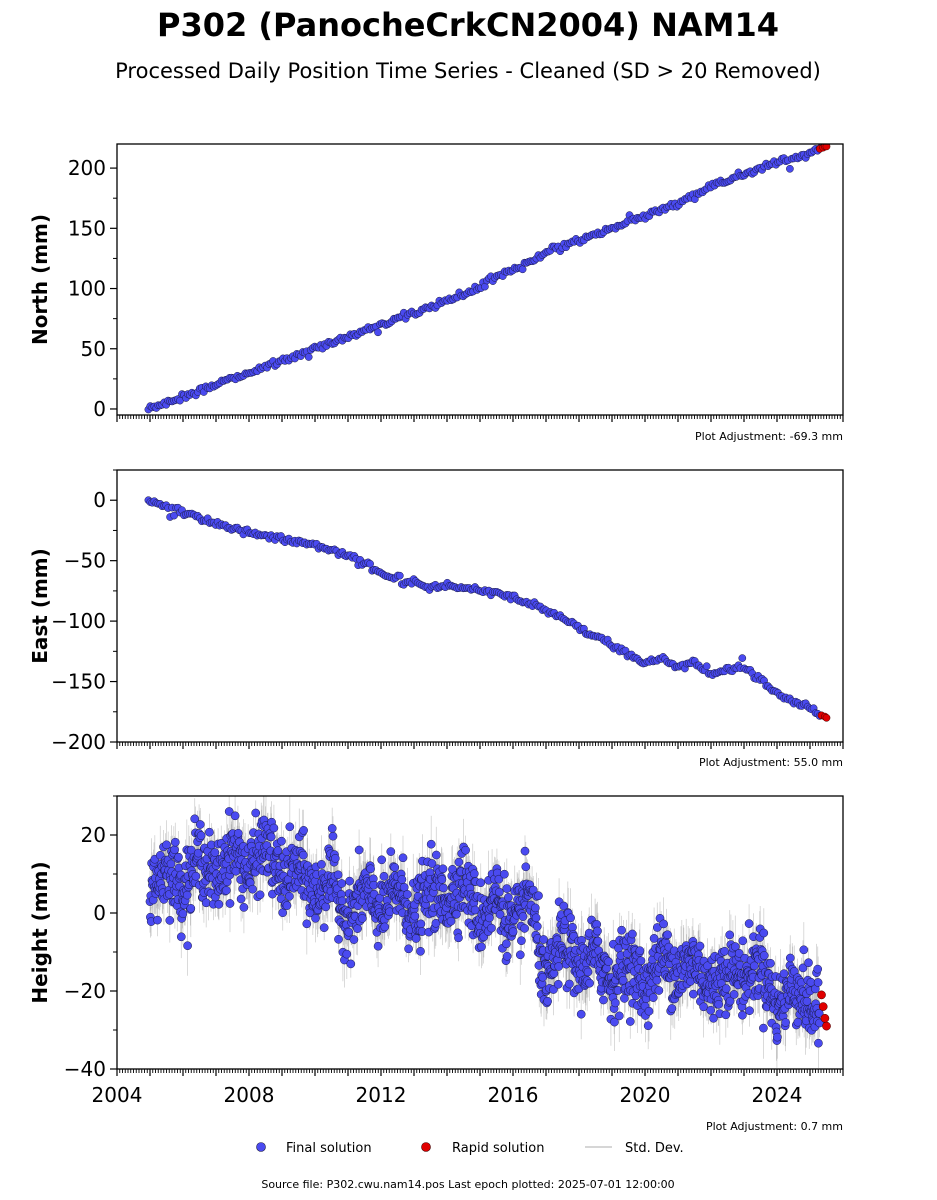 This screenshot has width=937, height=1200. What do you see at coordinates (645, 1095) in the screenshot?
I see `height-x-tick-label: 2020` at bounding box center [645, 1095].